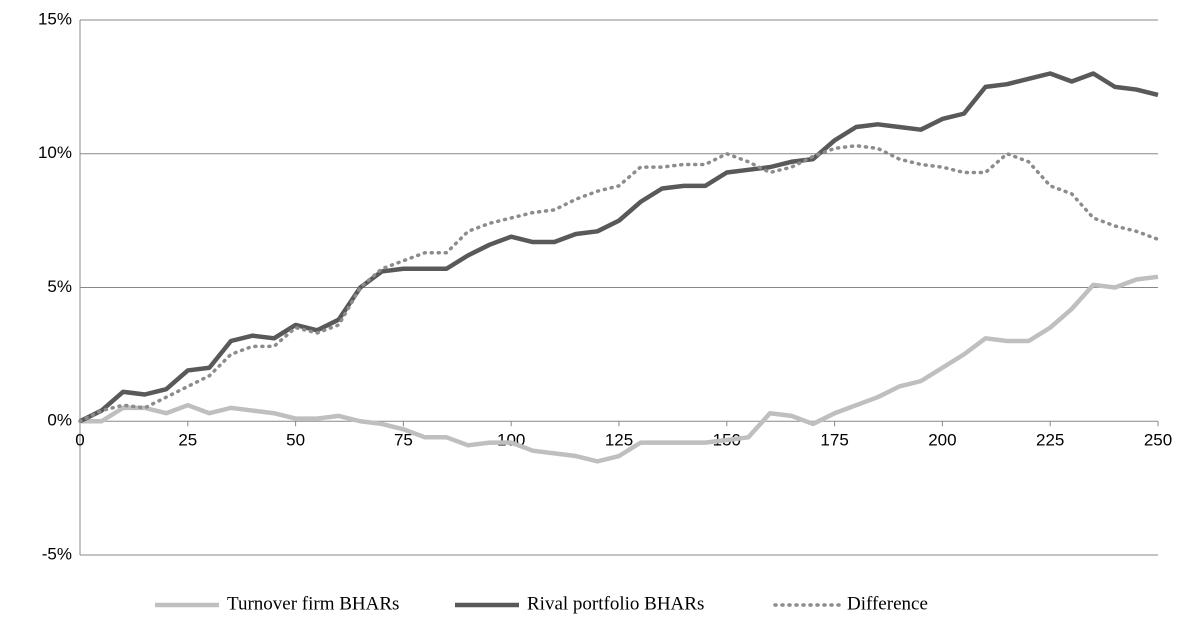 Image resolution: width=1181 pixels, height=618 pixels. Describe the element at coordinates (59, 286) in the screenshot. I see `y-tick-label: 5%` at that location.